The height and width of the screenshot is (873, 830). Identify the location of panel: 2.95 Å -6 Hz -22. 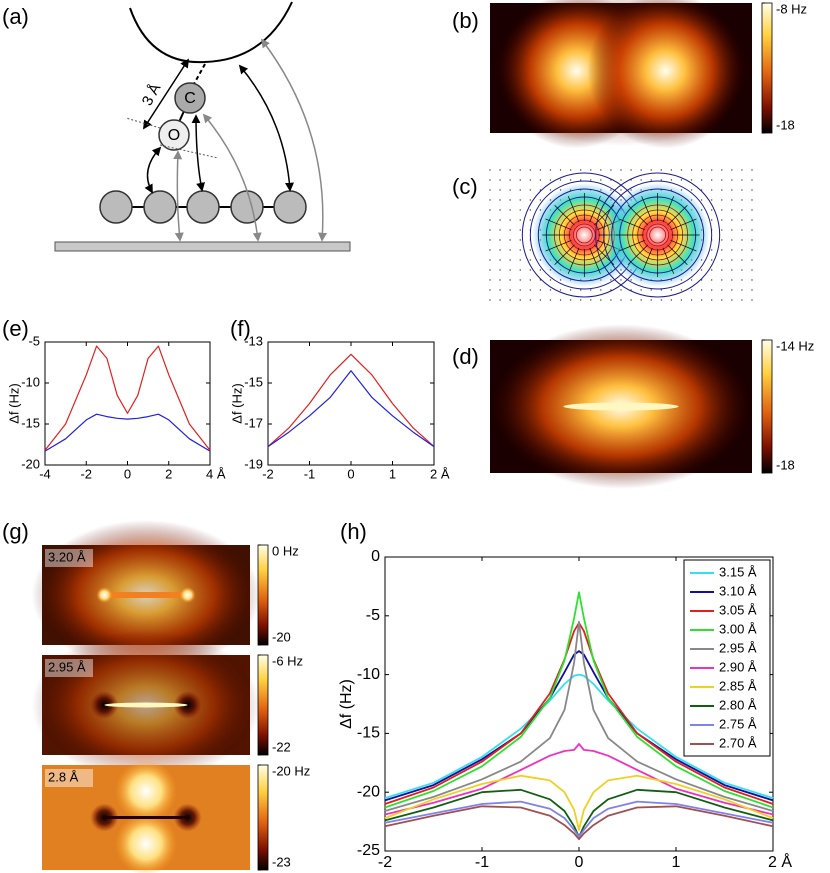
(167, 705).